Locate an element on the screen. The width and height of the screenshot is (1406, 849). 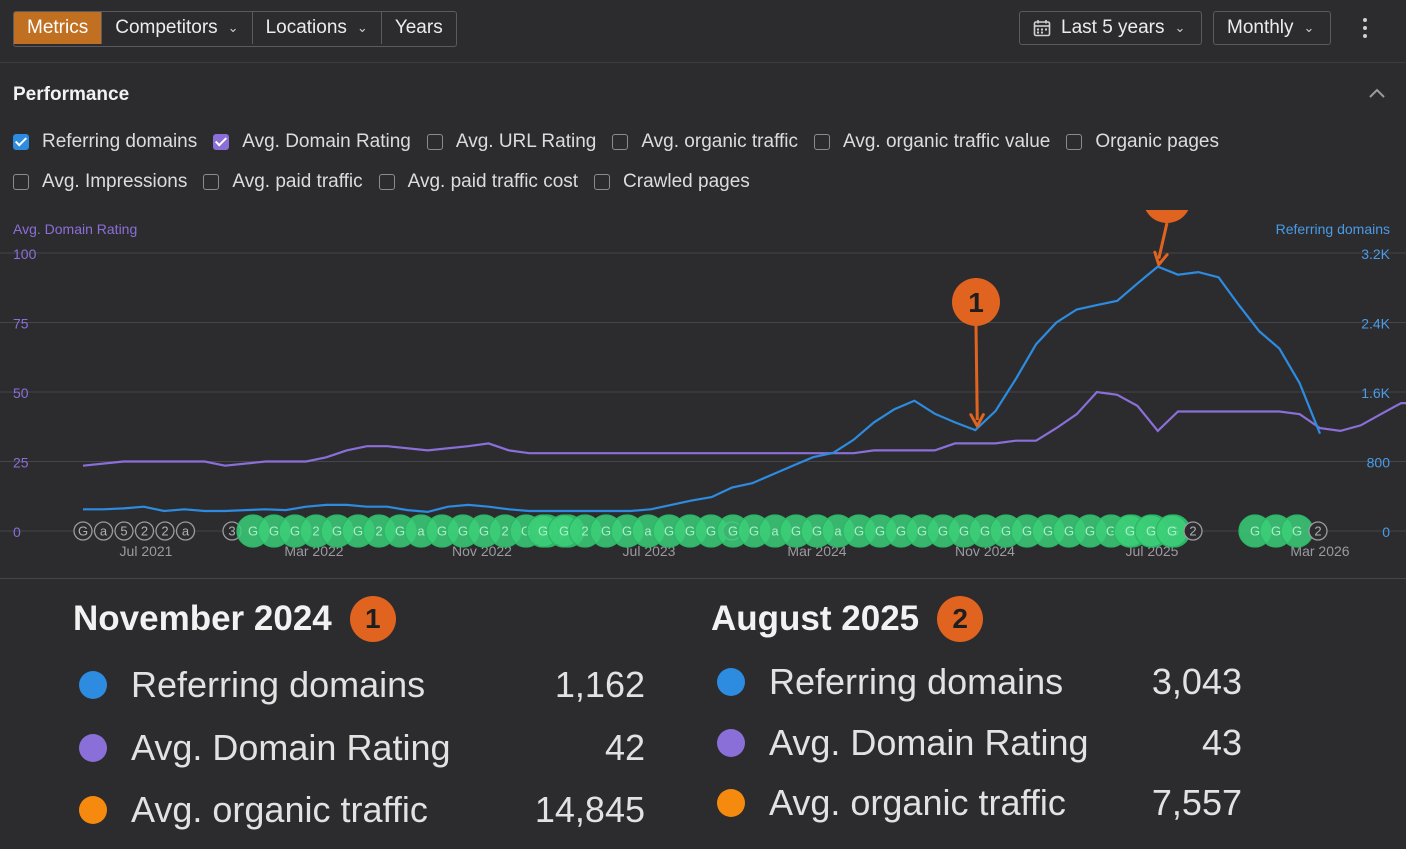
x-tick-label: Mar 2026 is located at coordinates (1319, 551).